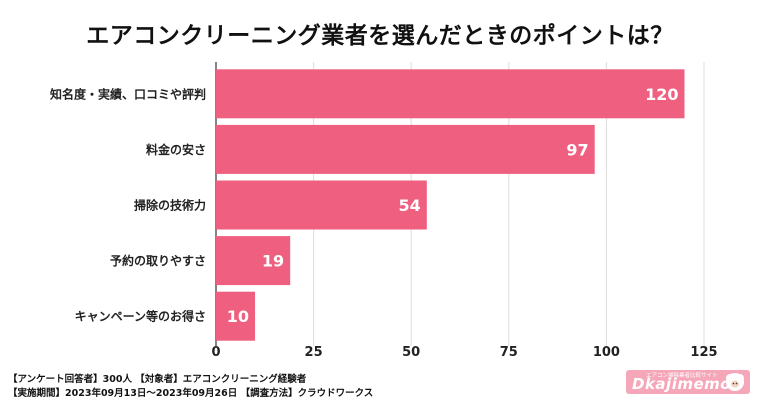 The image size is (760, 400). Describe the element at coordinates (157, 379) in the screenshot. I see `survey-respondents-note: 【アンケート回答者】300人 【対象者】エアコンクリーニング経験者` at that location.